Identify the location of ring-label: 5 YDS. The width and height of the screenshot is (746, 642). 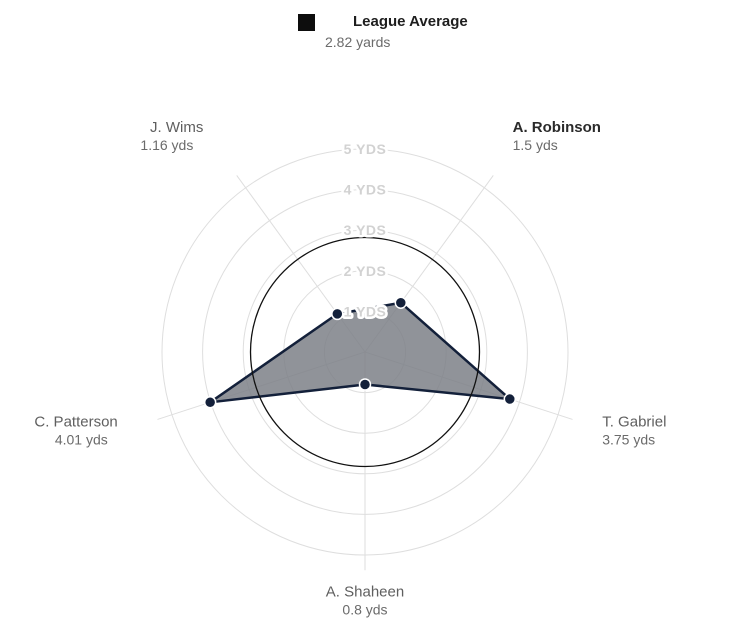
(365, 149).